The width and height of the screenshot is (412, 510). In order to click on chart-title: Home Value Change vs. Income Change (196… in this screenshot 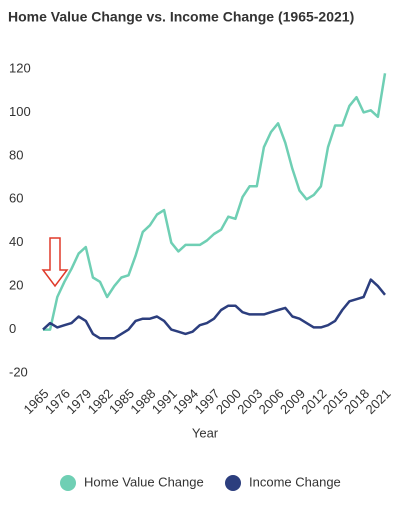, I will do `click(181, 17)`.